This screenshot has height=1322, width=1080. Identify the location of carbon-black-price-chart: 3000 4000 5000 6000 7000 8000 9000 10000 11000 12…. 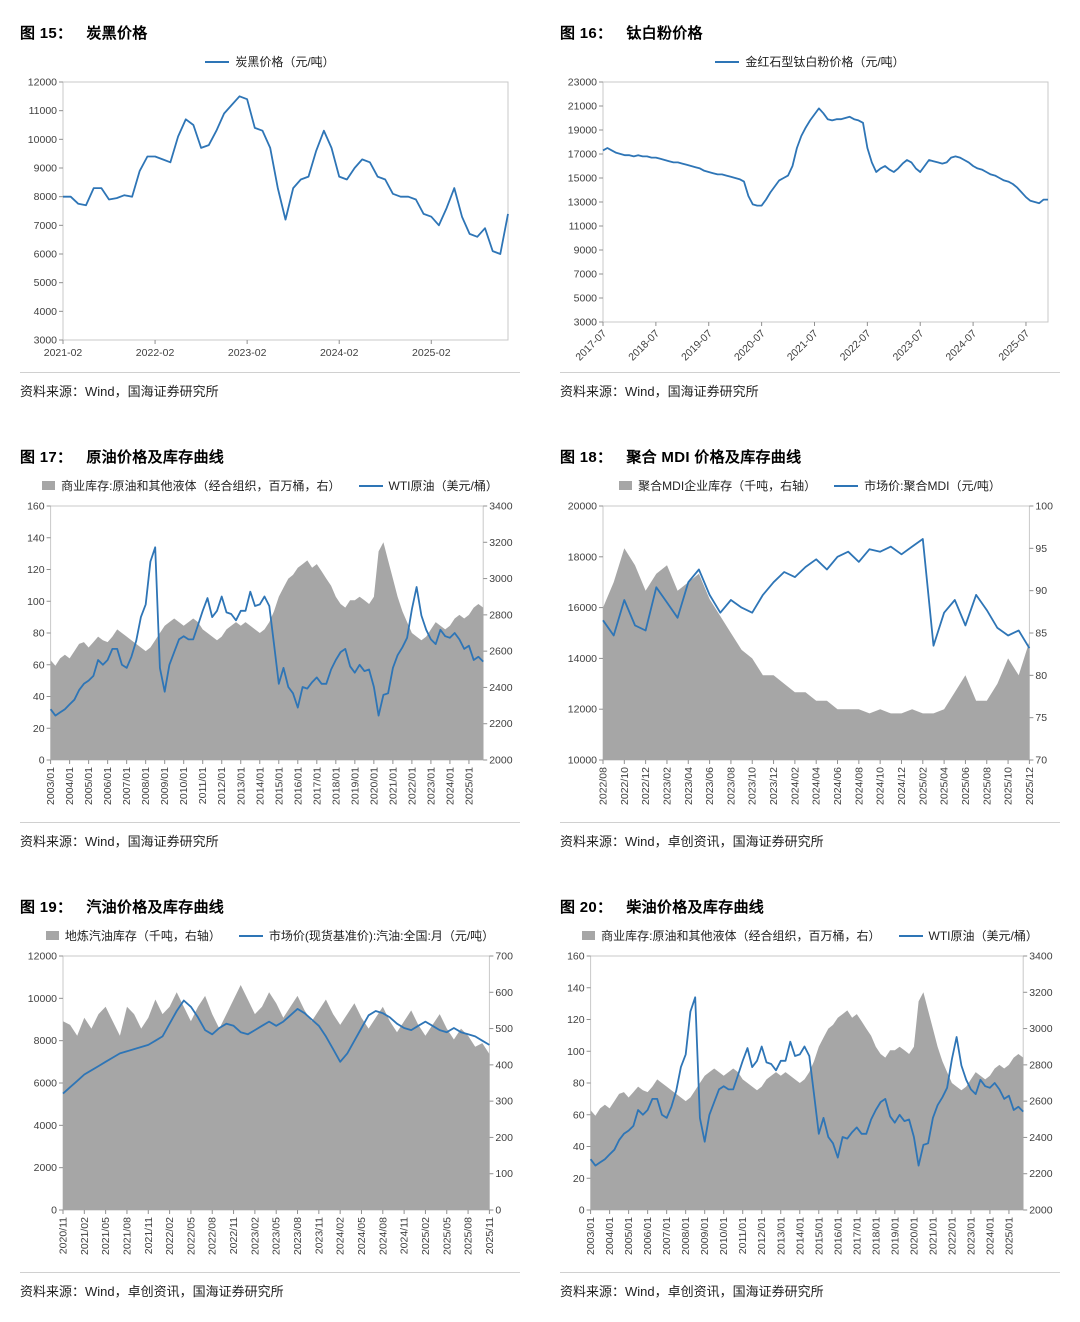
(270, 218).